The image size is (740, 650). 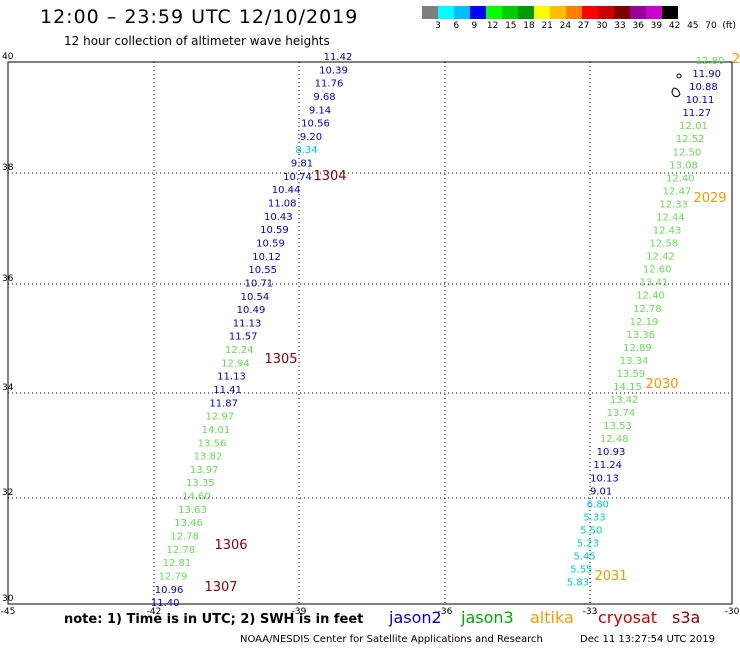 What do you see at coordinates (644, 322) in the screenshot?
I see `wave-height-label: 12.19` at bounding box center [644, 322].